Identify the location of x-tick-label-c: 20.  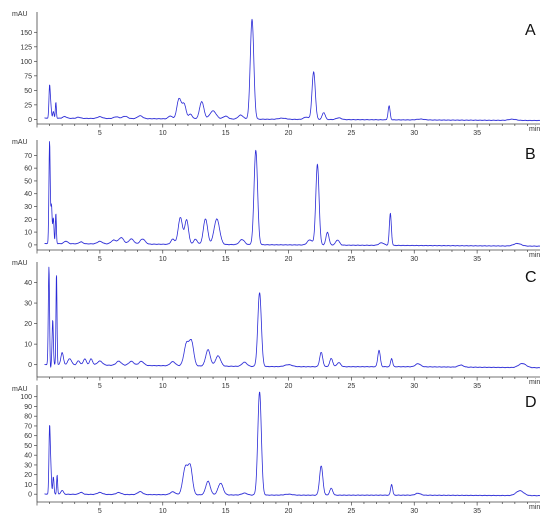
(289, 386).